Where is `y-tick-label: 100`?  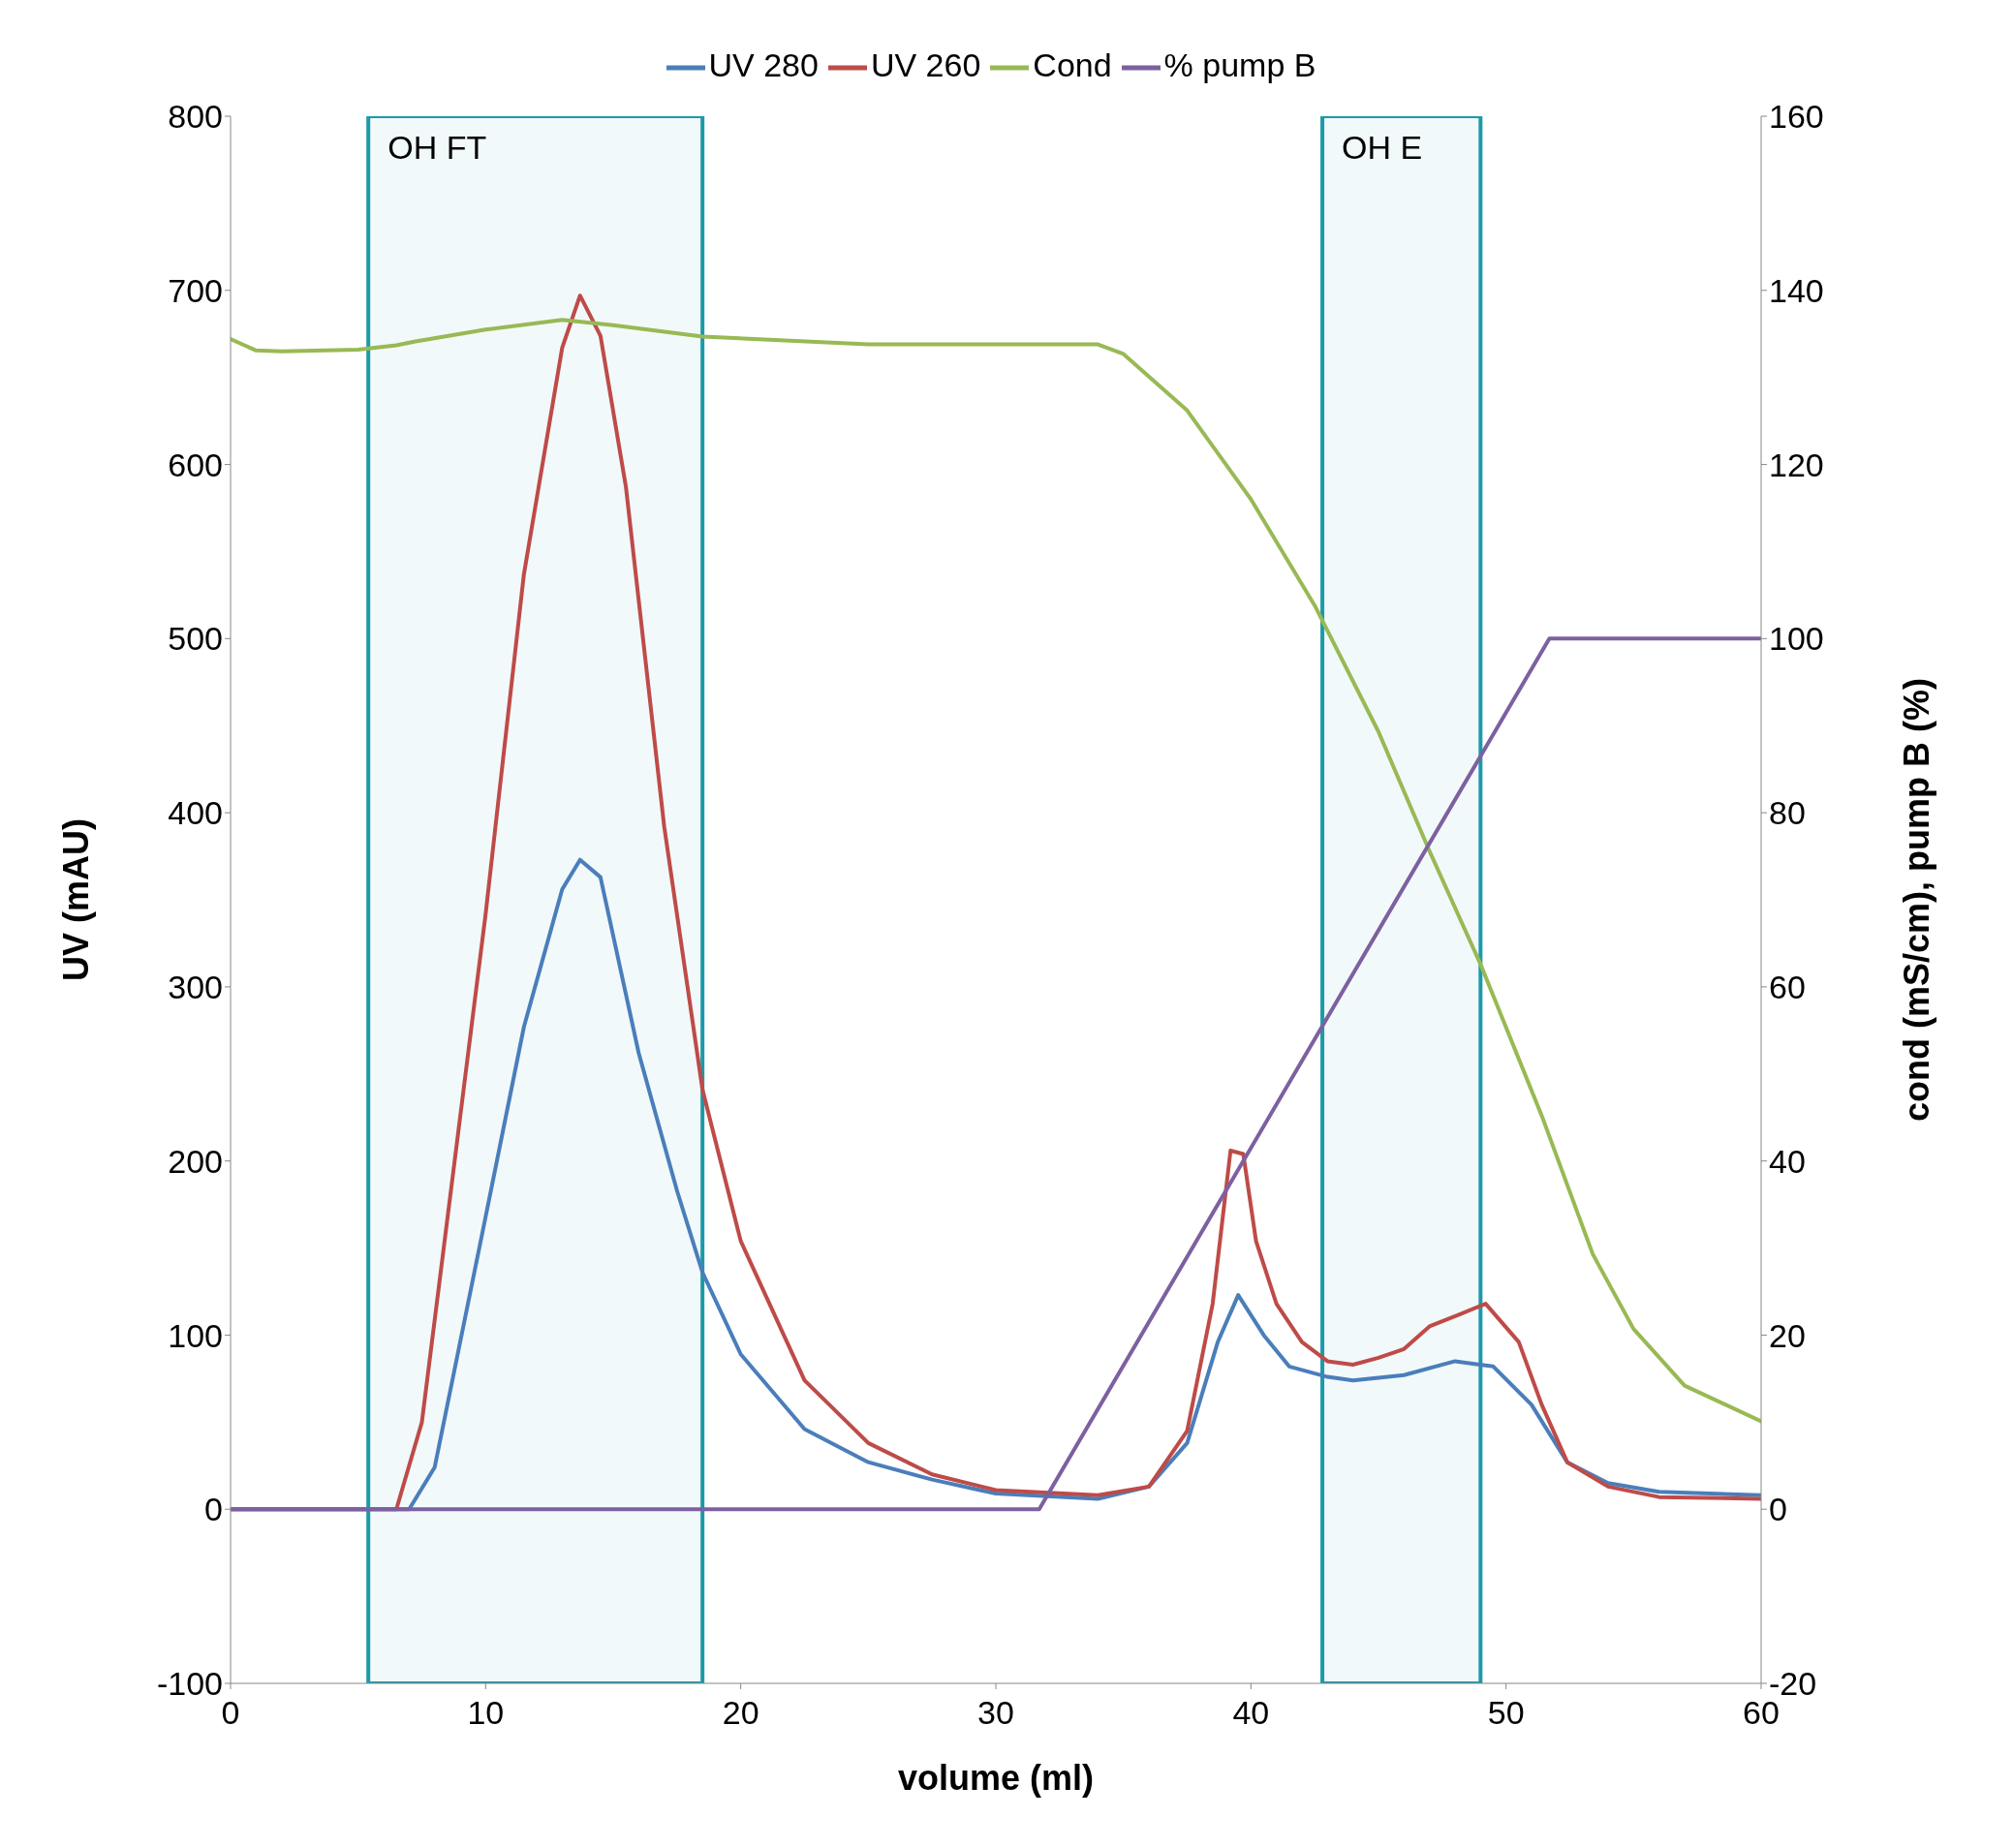 y-tick-label: 100 is located at coordinates (195, 1335).